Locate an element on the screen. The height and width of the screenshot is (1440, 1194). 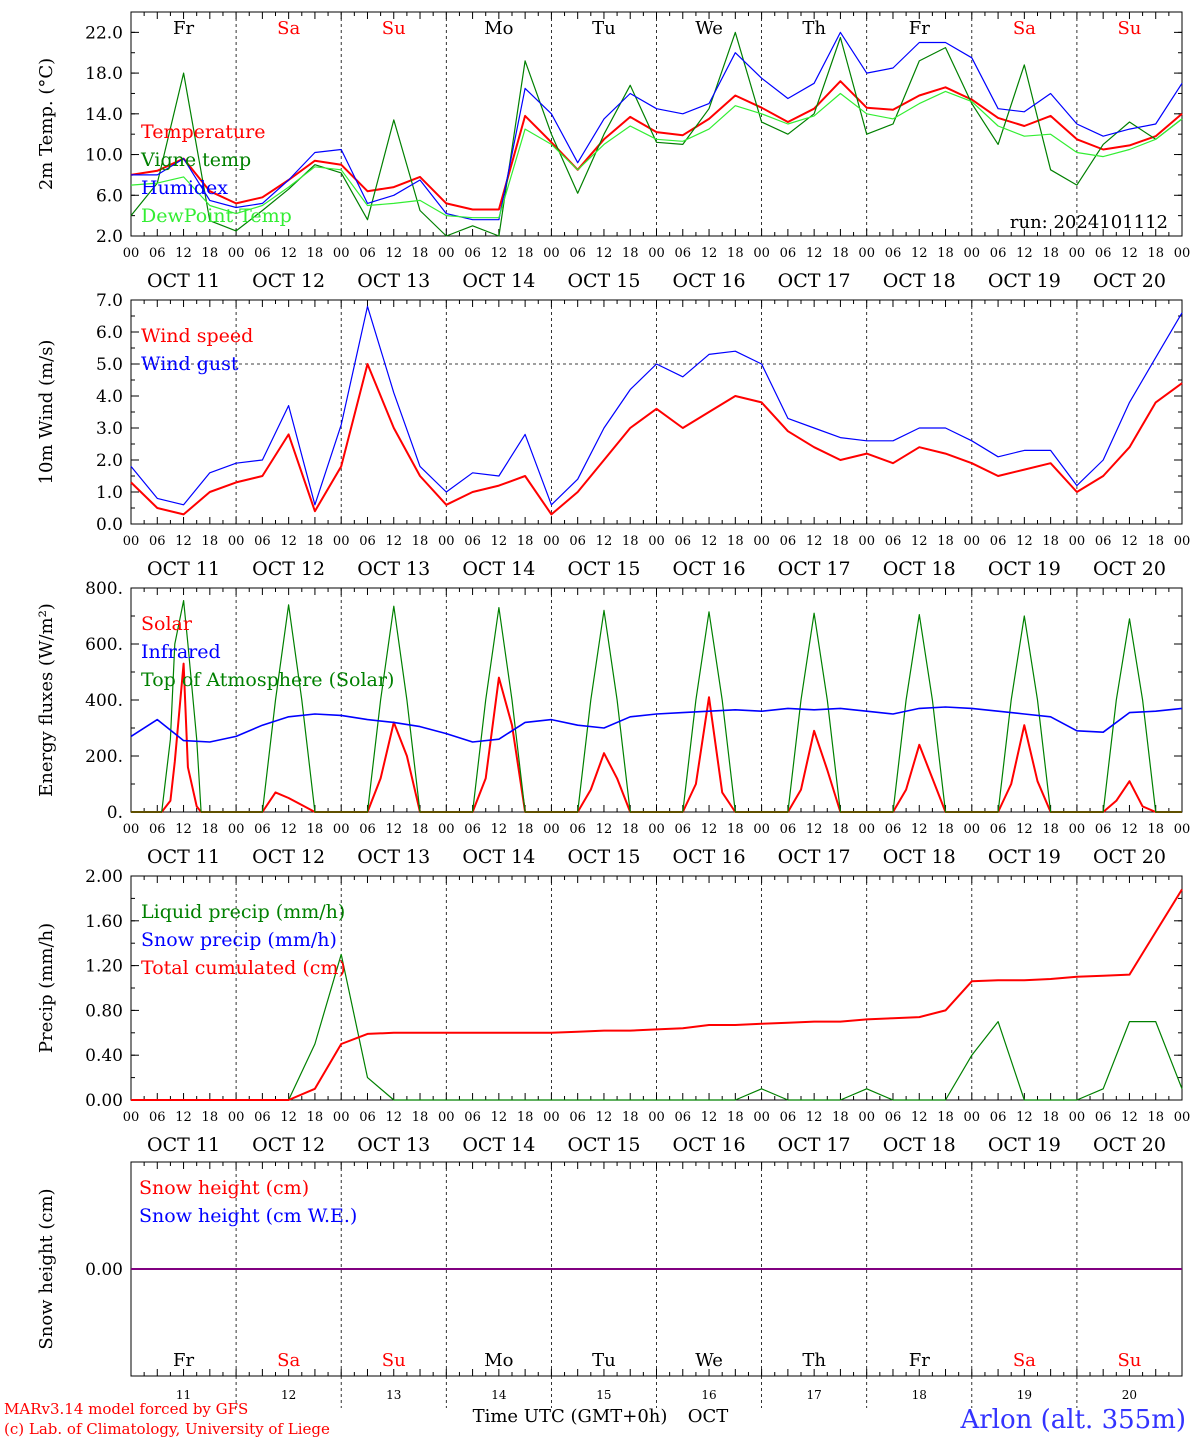
series-line-top-of-atmosphere-solar- is located at coordinates (656, 706).